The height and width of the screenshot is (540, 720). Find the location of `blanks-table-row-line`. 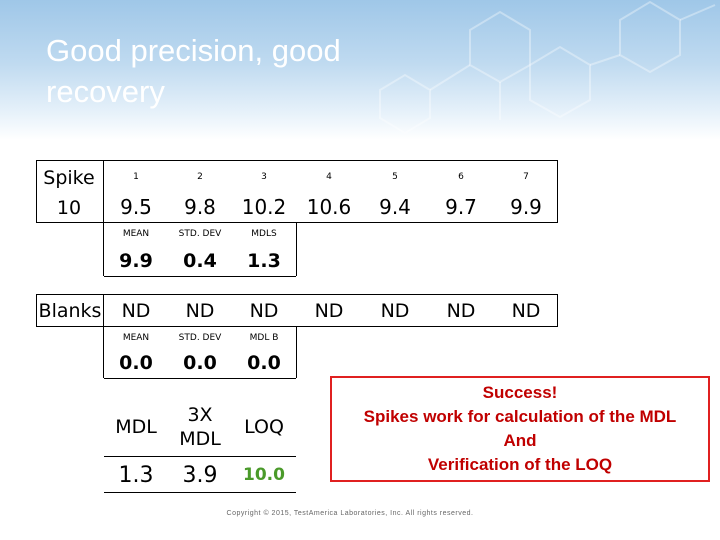

blanks-table-row-line is located at coordinates (297, 326).